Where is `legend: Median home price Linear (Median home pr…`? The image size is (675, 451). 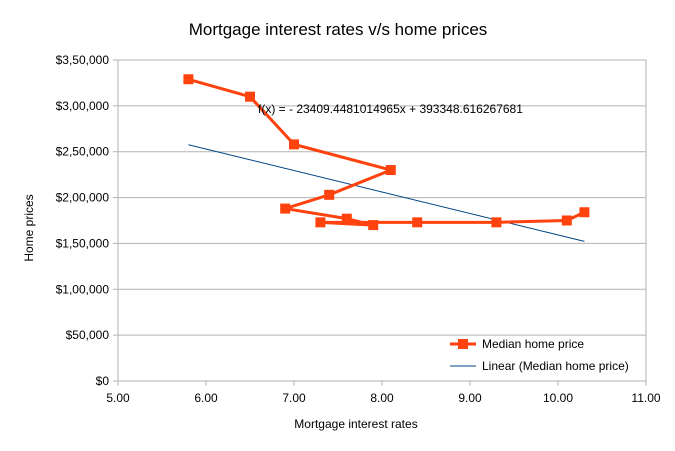
legend: Median home price Linear (Median home pr… is located at coordinates (539, 355).